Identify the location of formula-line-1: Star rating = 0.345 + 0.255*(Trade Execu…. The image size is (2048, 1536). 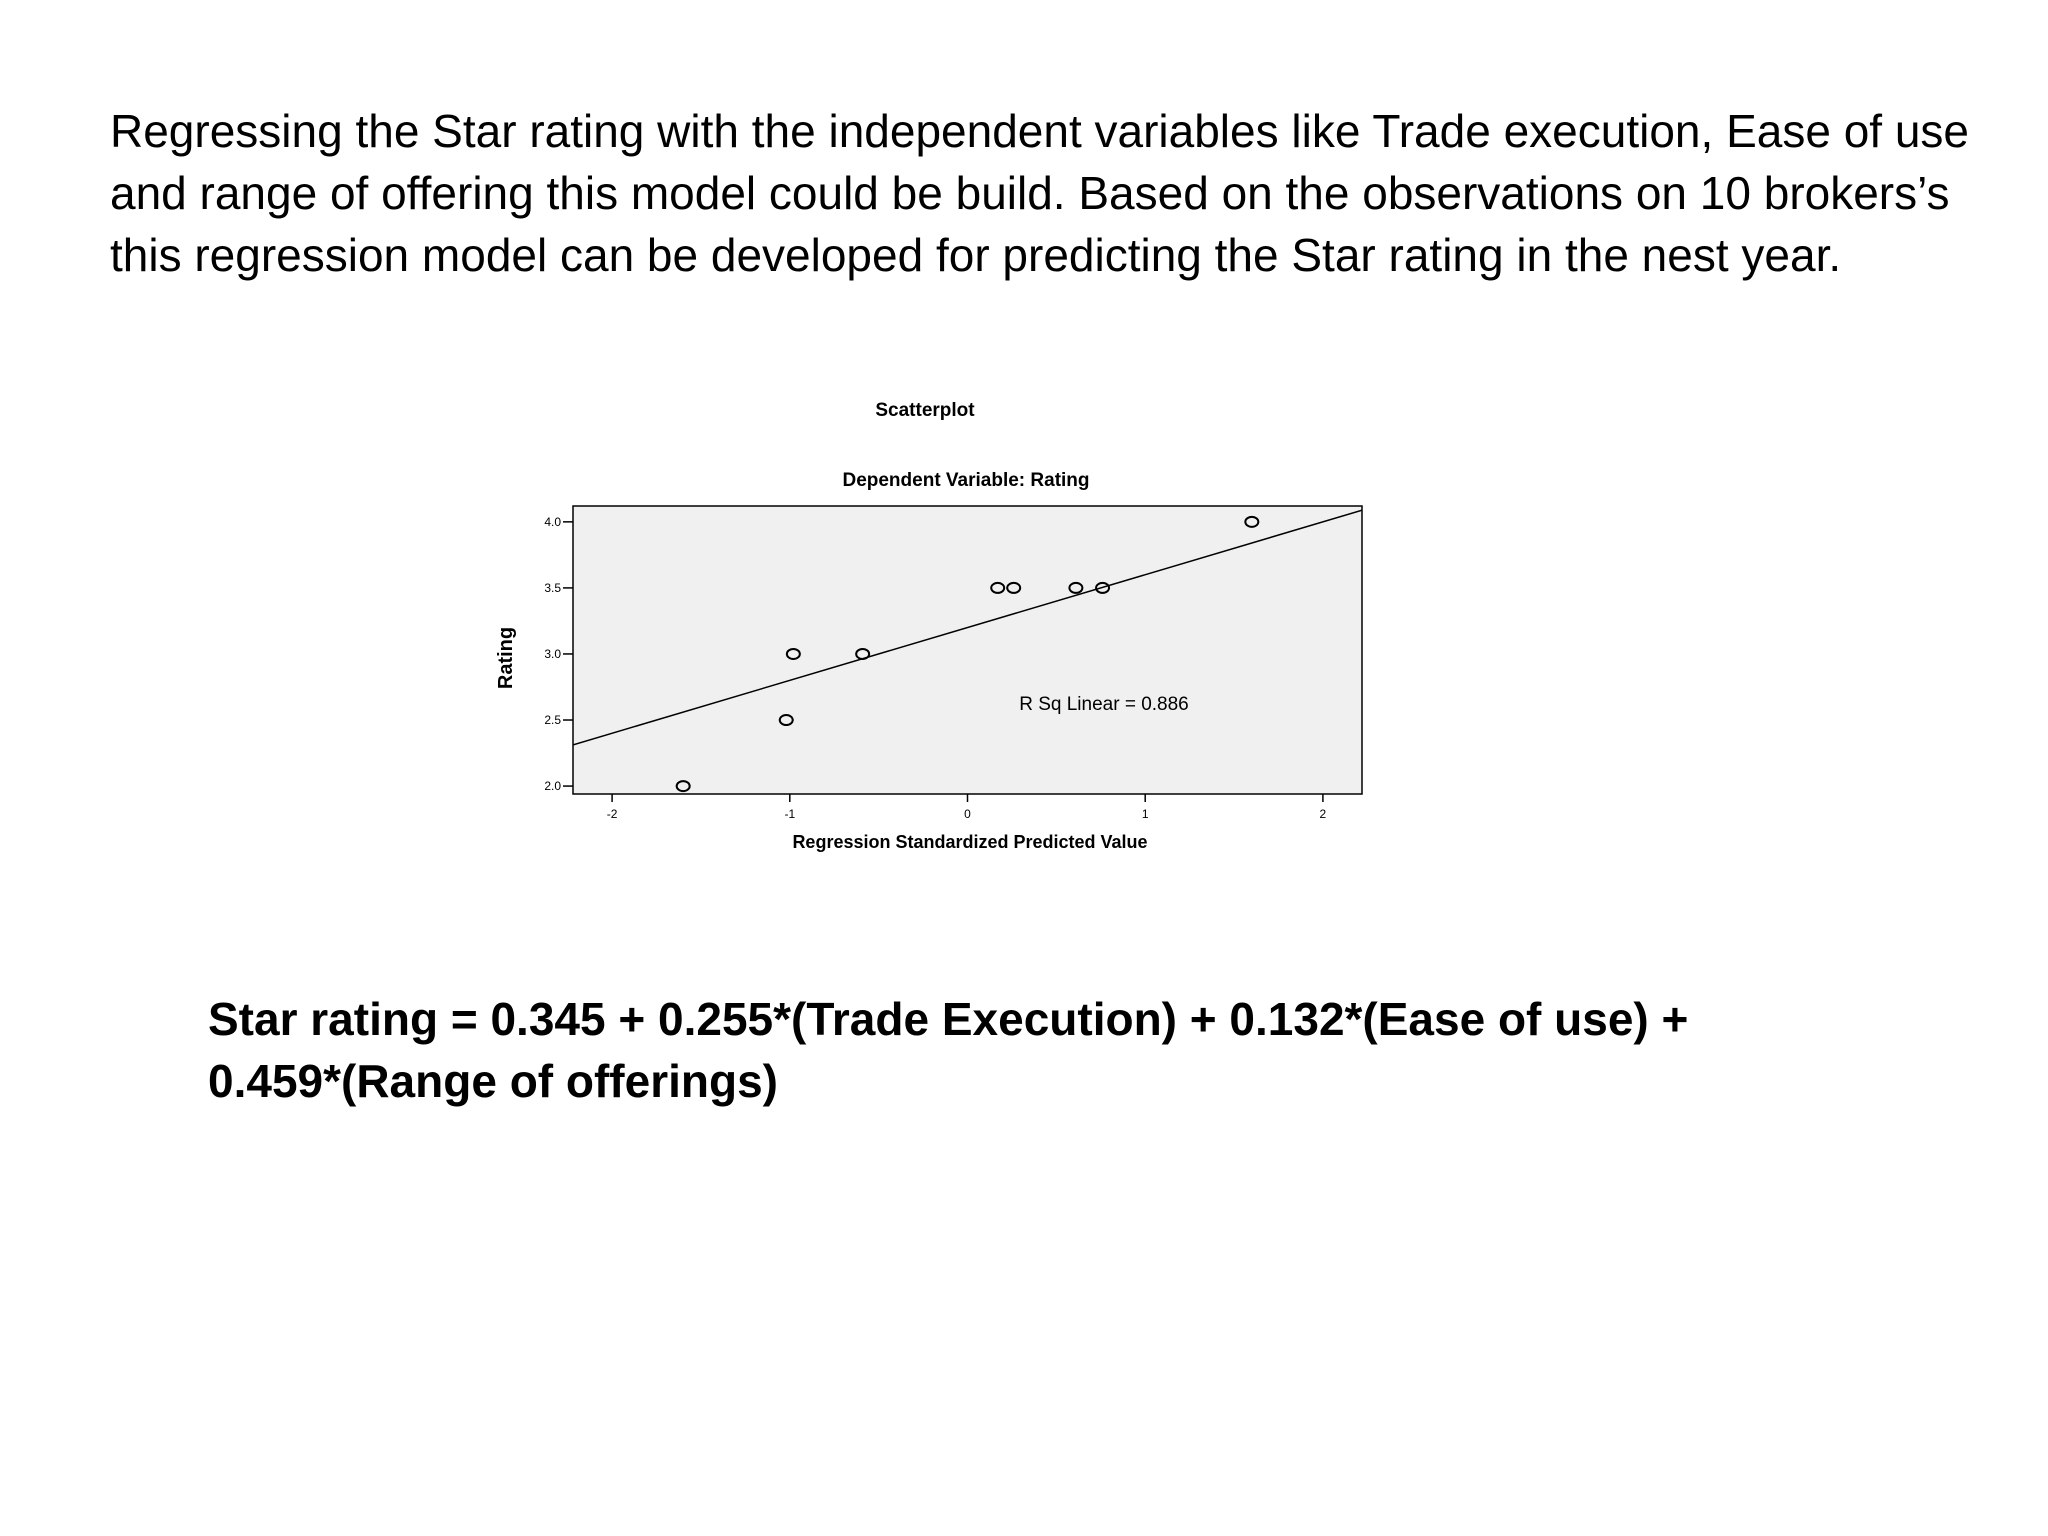
(948, 1019).